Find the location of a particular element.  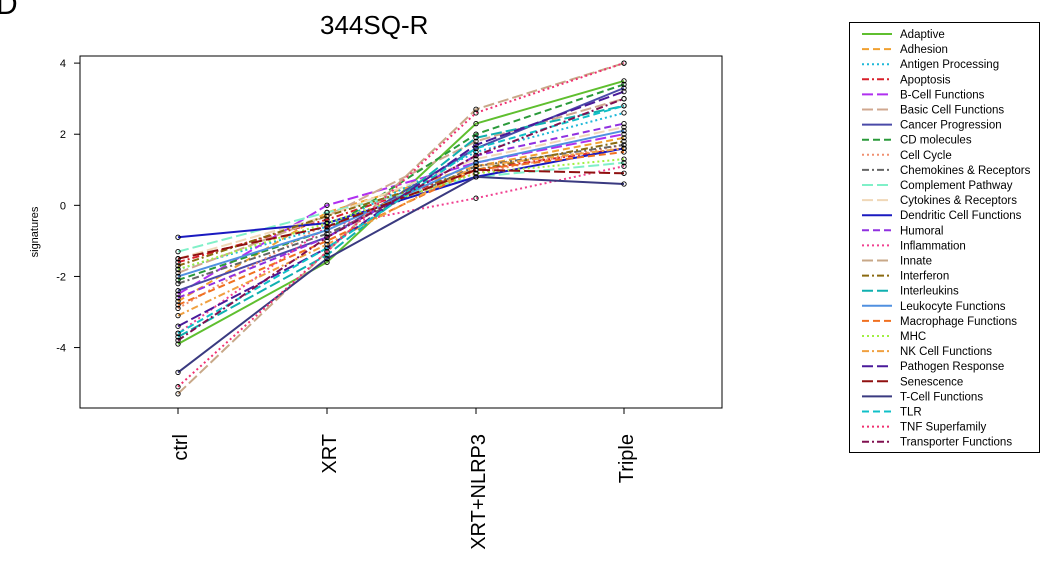

legend-label: TNF Superfamily is located at coordinates (943, 428).